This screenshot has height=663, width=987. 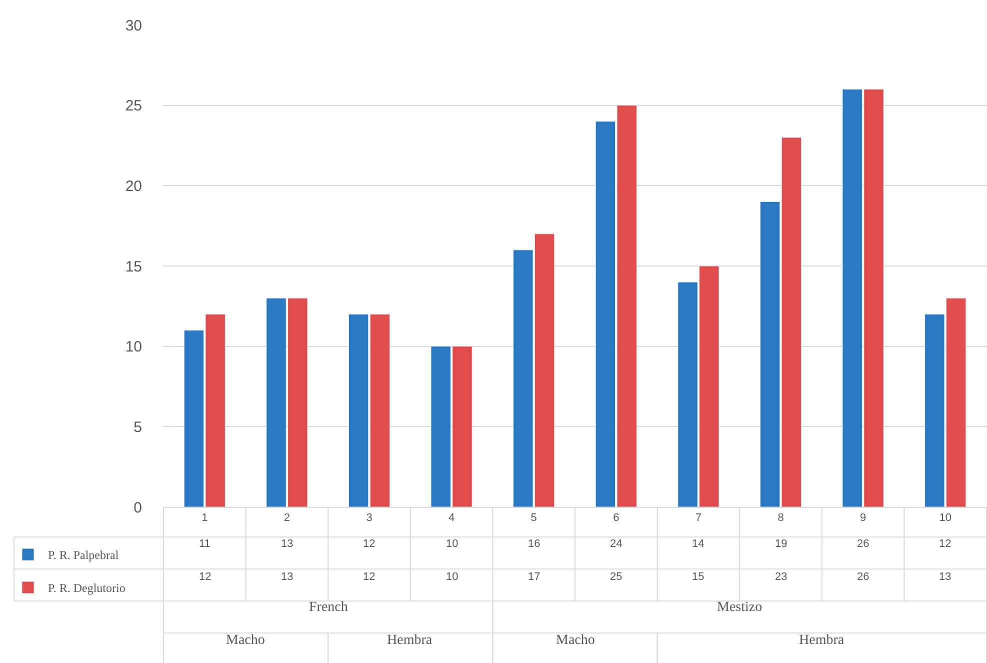 What do you see at coordinates (781, 544) in the screenshot?
I see `data-label: 19` at bounding box center [781, 544].